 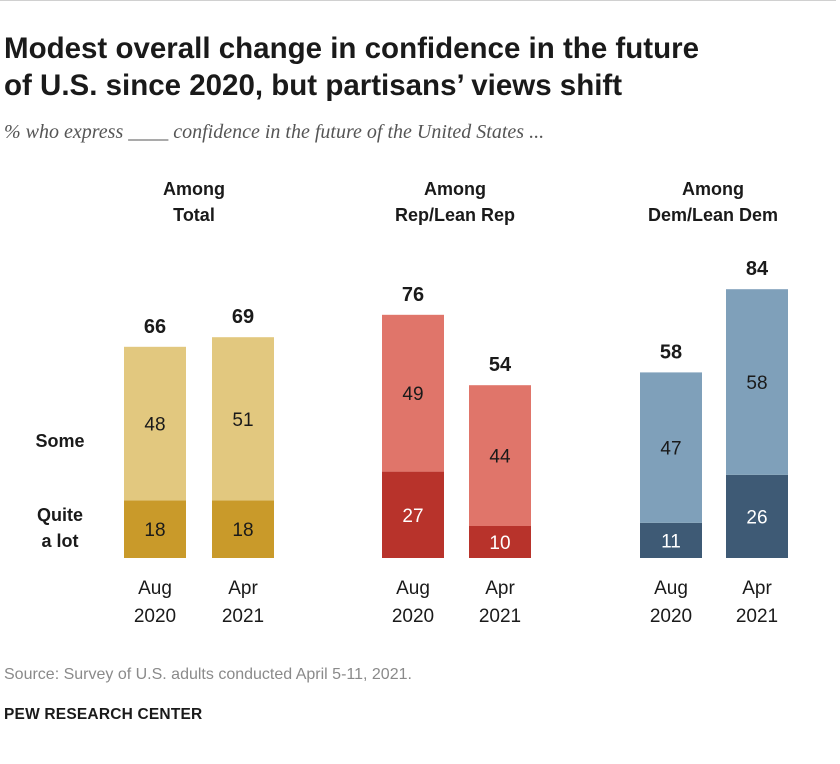 I want to click on legend-label-some: Some, so click(x=59, y=441).